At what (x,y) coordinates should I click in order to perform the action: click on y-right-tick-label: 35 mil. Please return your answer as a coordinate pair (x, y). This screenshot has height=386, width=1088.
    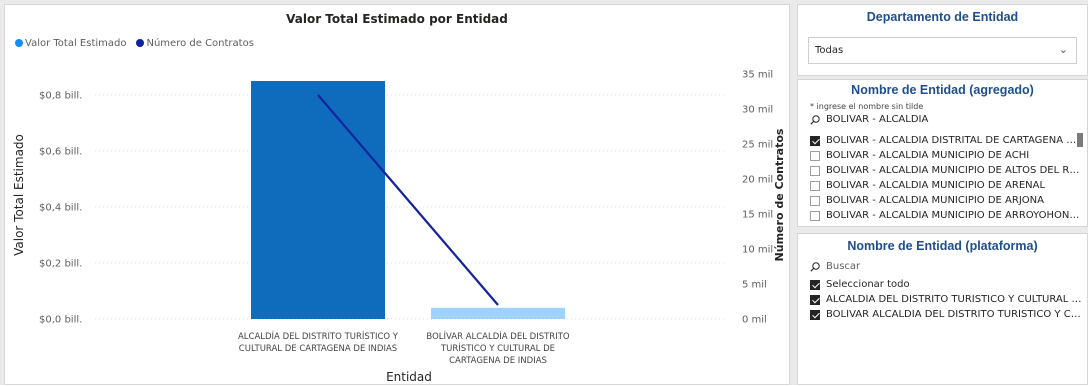
    Looking at the image, I should click on (757, 75).